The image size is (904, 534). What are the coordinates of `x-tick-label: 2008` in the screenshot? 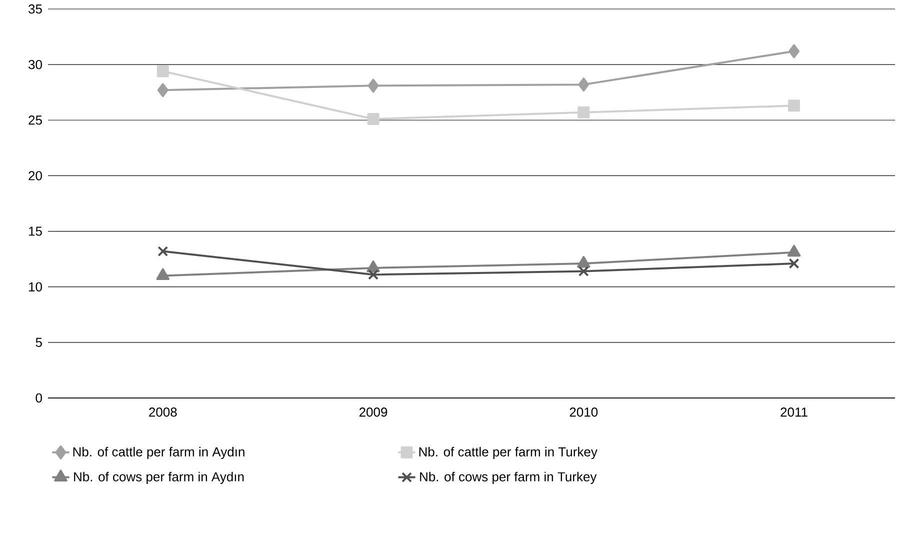 It's located at (163, 412).